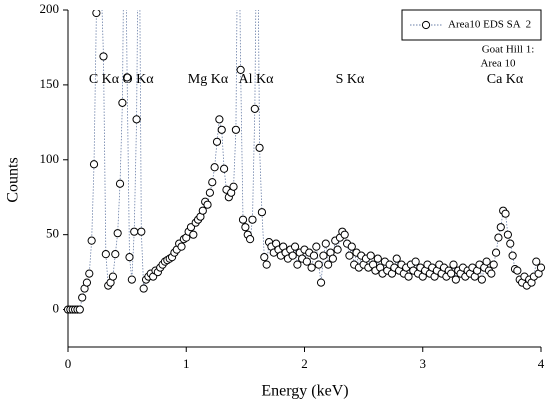 The height and width of the screenshot is (406, 550). Describe the element at coordinates (541, 363) in the screenshot. I see `x-tick-label: 4` at that location.